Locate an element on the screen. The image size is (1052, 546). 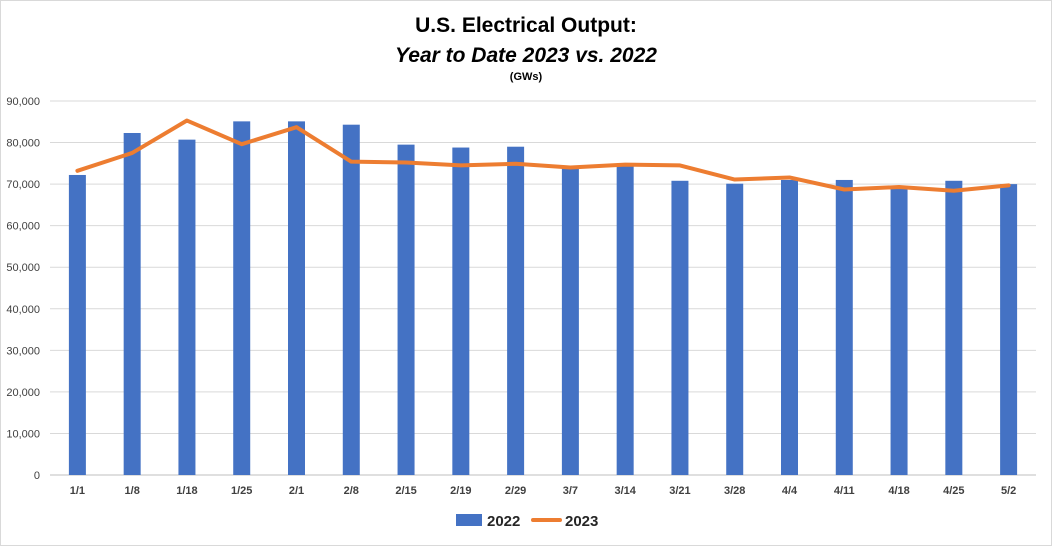
legend-label-2023: 2023 is located at coordinates (581, 521).